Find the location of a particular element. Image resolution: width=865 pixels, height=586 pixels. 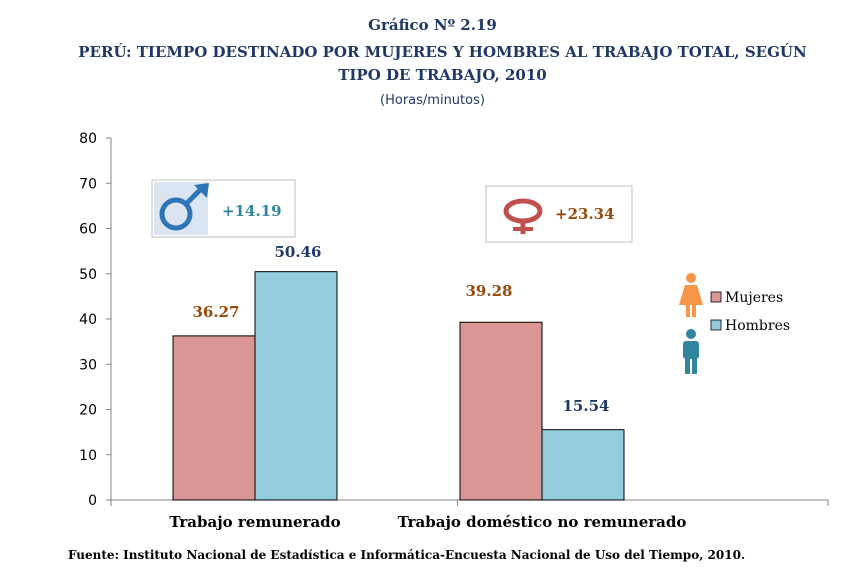

y-tick-label: 50 is located at coordinates (88, 275).